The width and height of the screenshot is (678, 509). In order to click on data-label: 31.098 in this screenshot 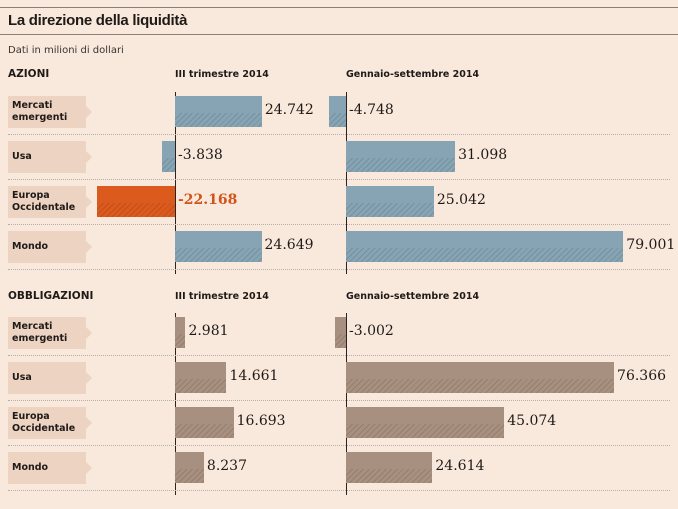, I will do `click(483, 155)`.